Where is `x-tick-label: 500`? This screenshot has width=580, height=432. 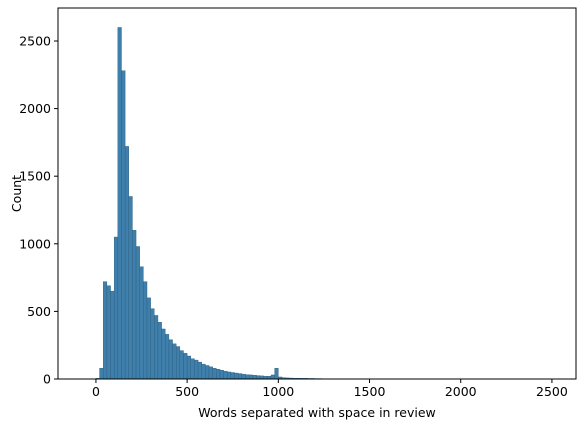 x-tick-label: 500 is located at coordinates (187, 391).